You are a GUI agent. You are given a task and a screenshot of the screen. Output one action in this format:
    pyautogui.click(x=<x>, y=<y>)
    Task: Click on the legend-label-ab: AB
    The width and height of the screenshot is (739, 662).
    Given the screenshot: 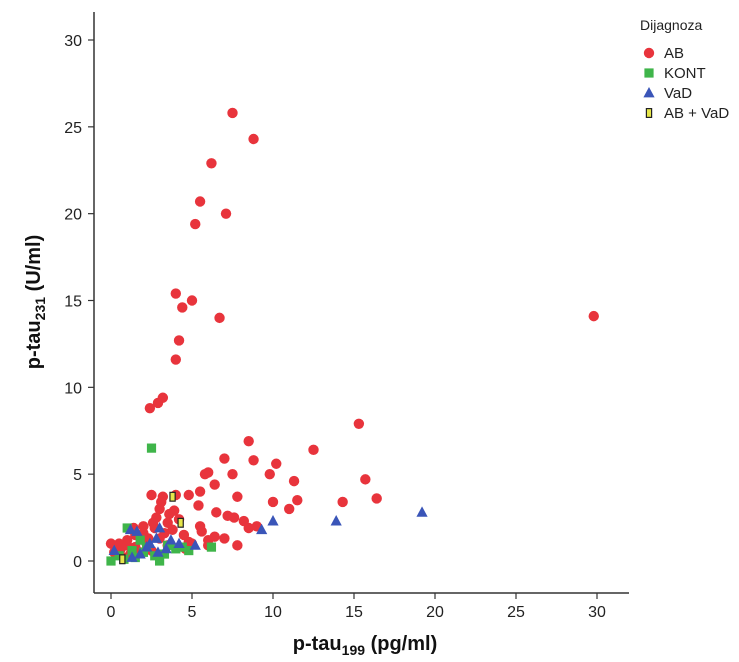 What is the action you would take?
    pyautogui.click(x=674, y=53)
    